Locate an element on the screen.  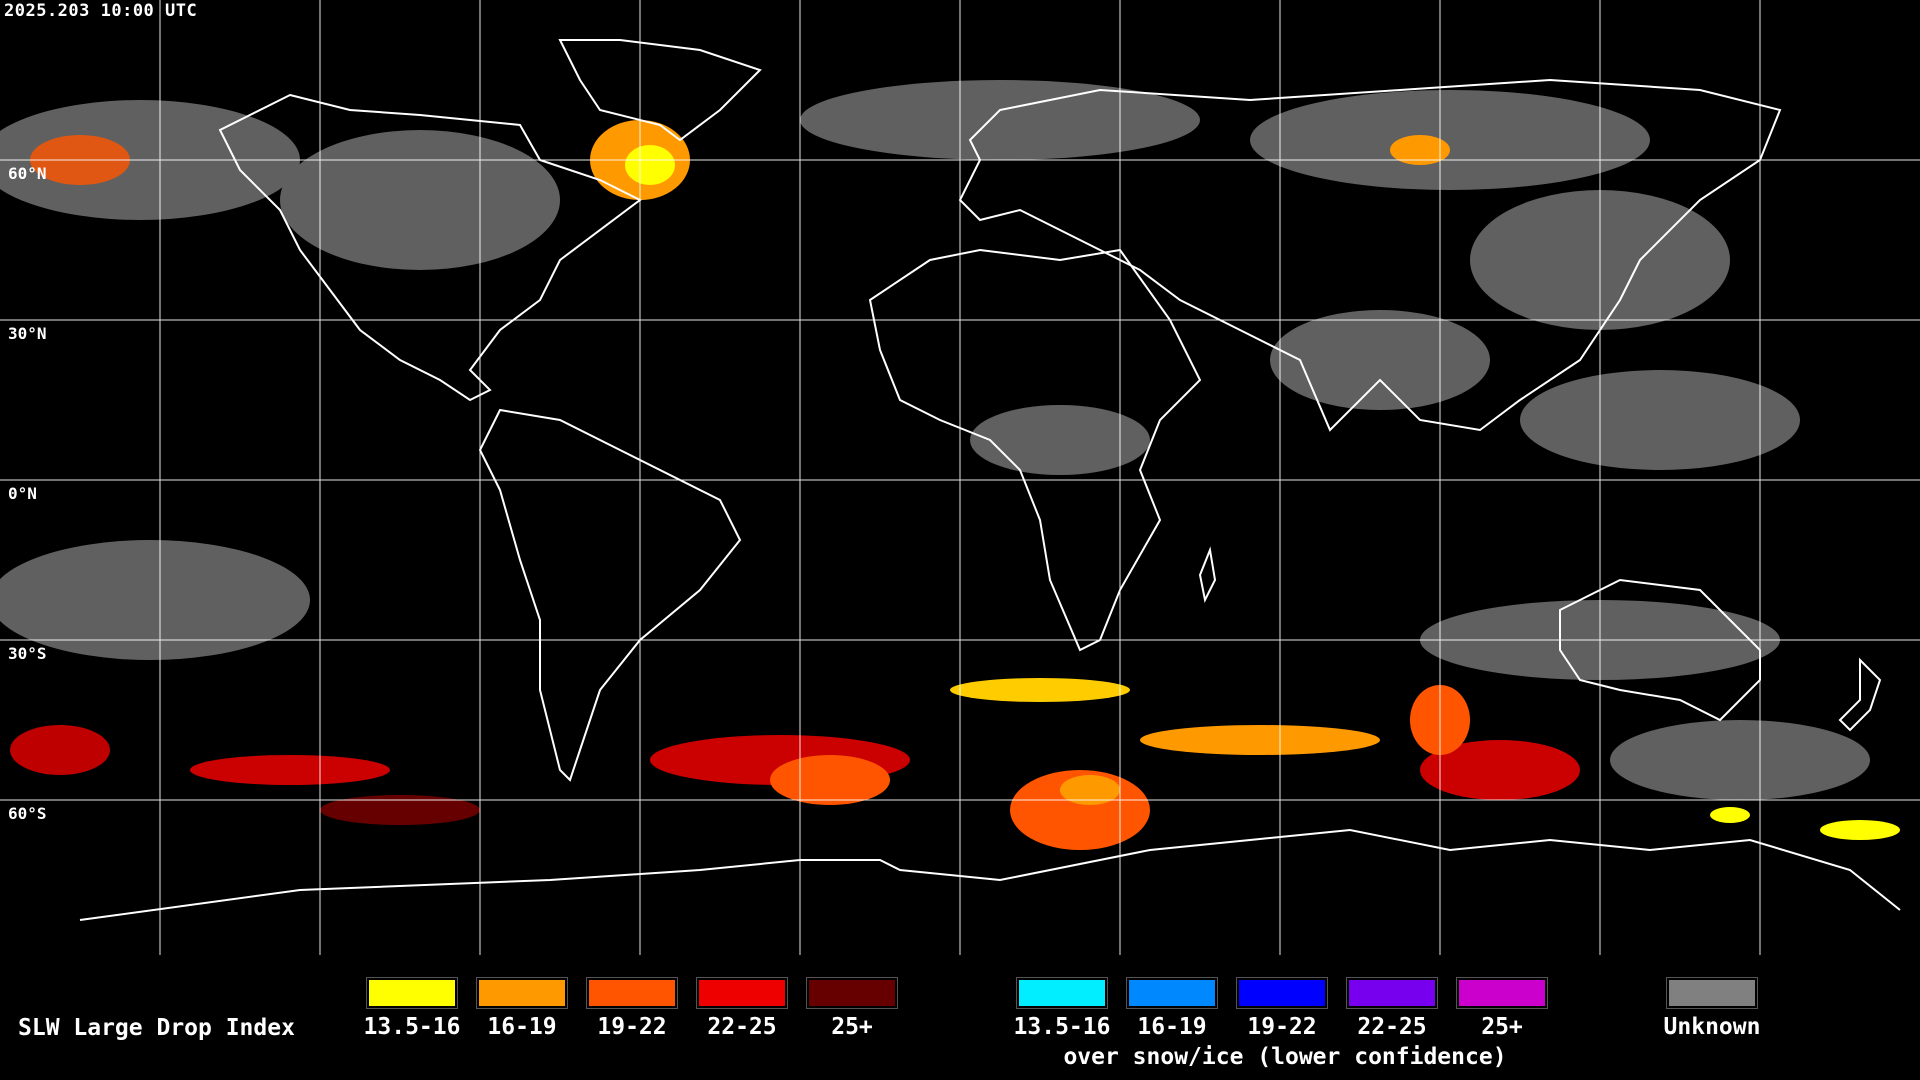
label-unknown: Unknown is located at coordinates (1712, 1027).